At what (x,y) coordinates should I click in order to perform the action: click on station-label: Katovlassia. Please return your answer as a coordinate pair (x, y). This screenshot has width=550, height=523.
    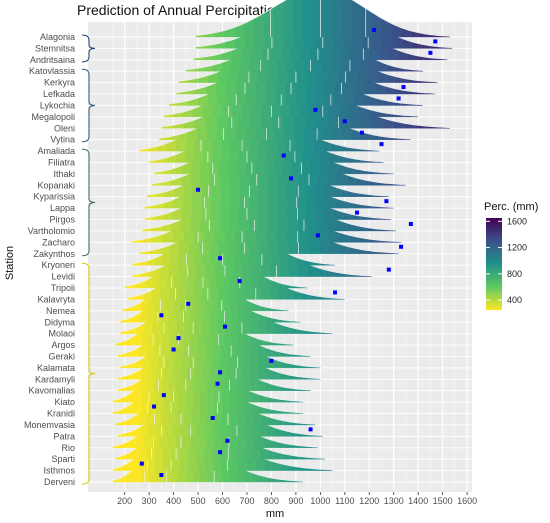
    Looking at the image, I should click on (52, 71).